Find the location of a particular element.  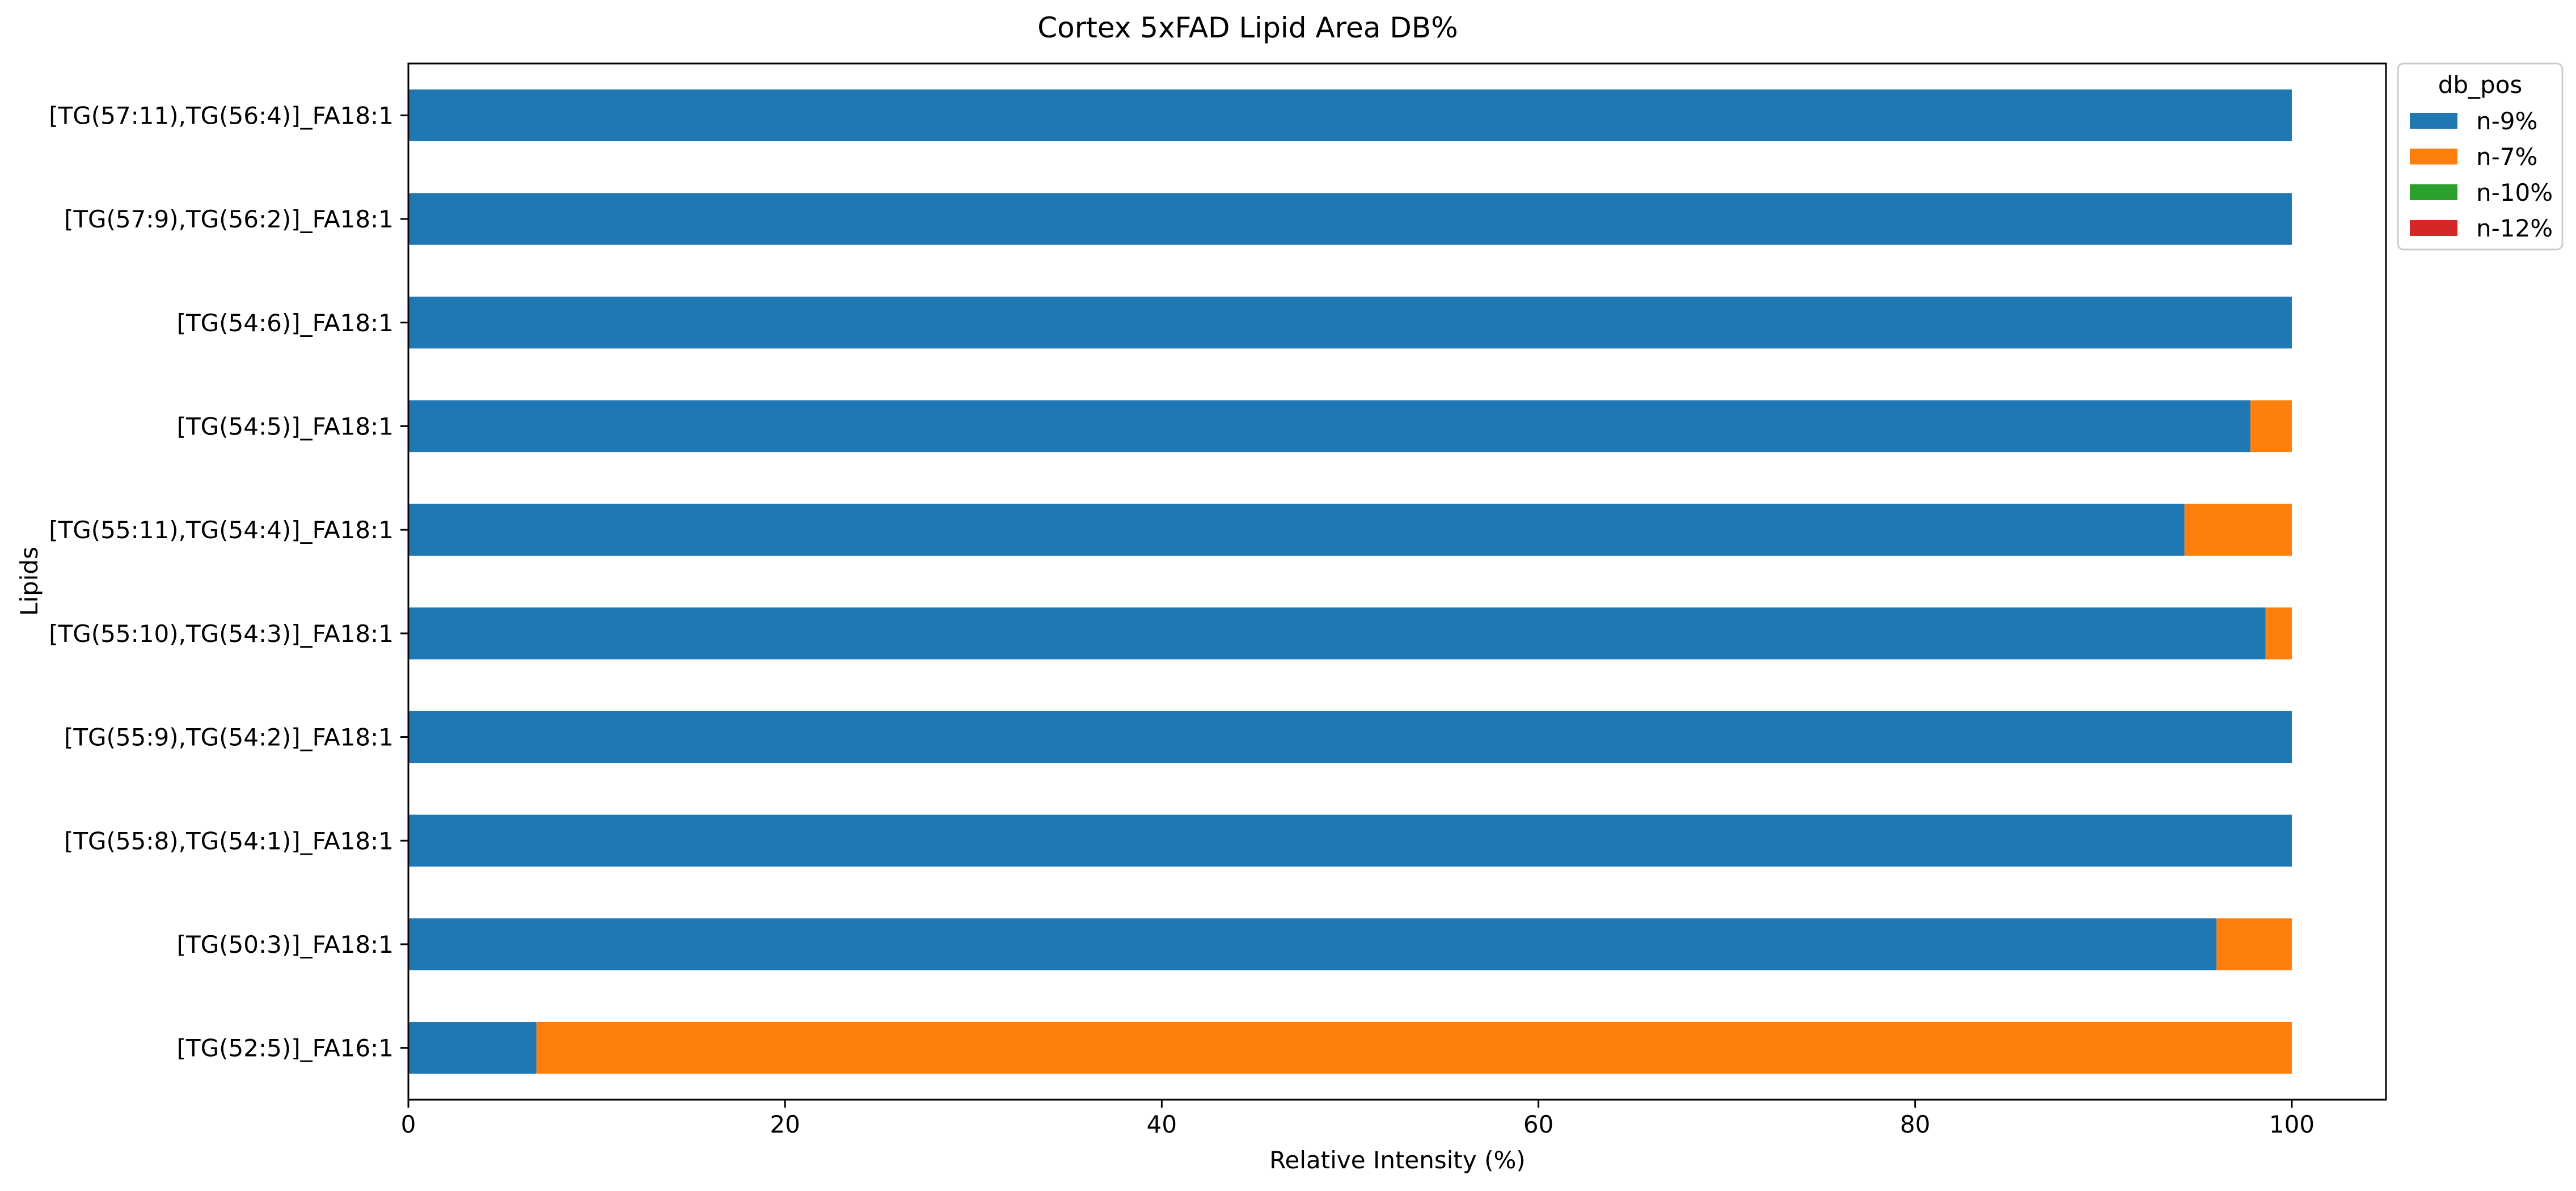

legend-label: n-7% is located at coordinates (2506, 157).